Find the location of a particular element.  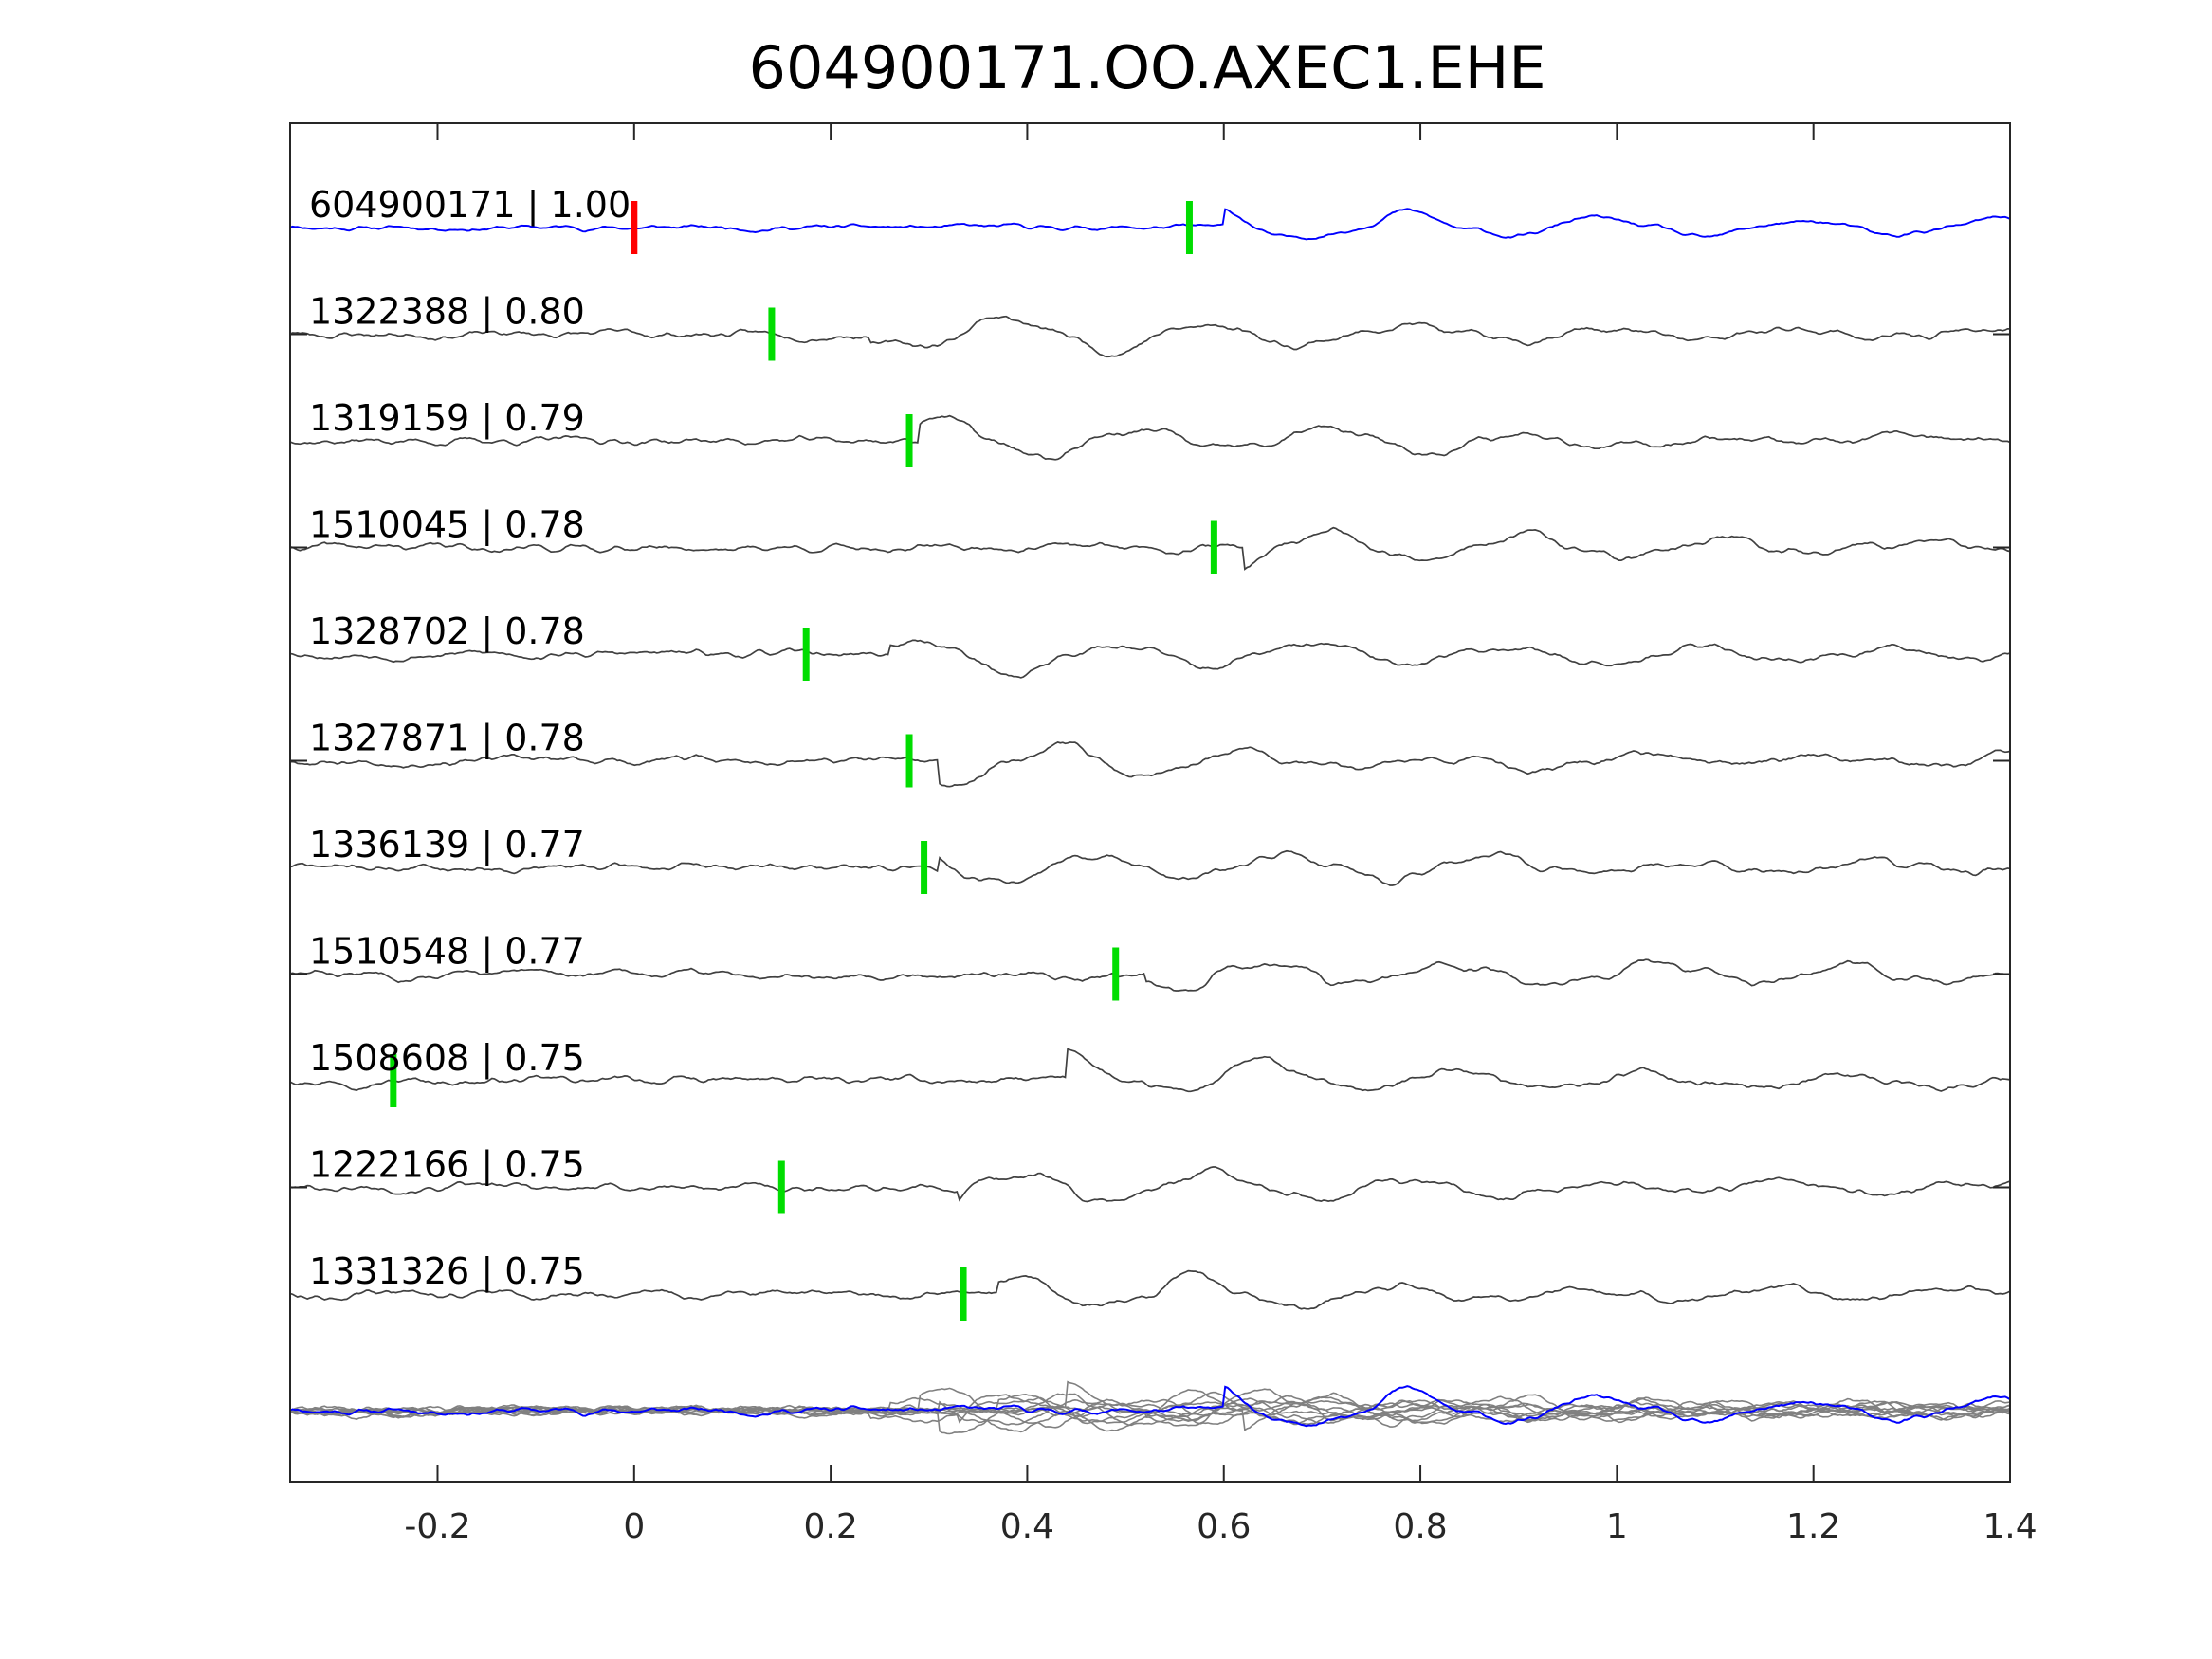

x-tick-label: 0.8 is located at coordinates (1420, 1526).